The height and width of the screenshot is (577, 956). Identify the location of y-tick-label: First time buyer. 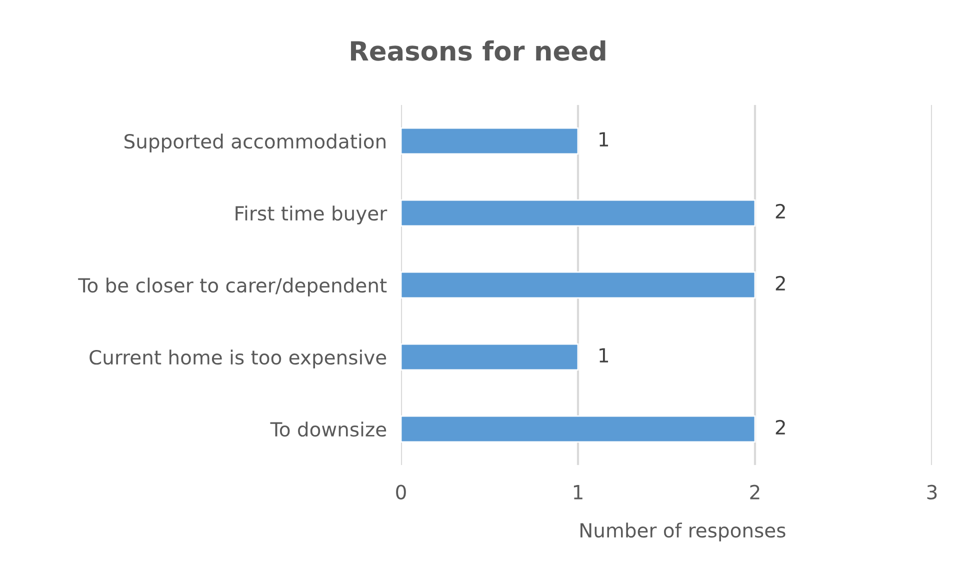
(312, 215).